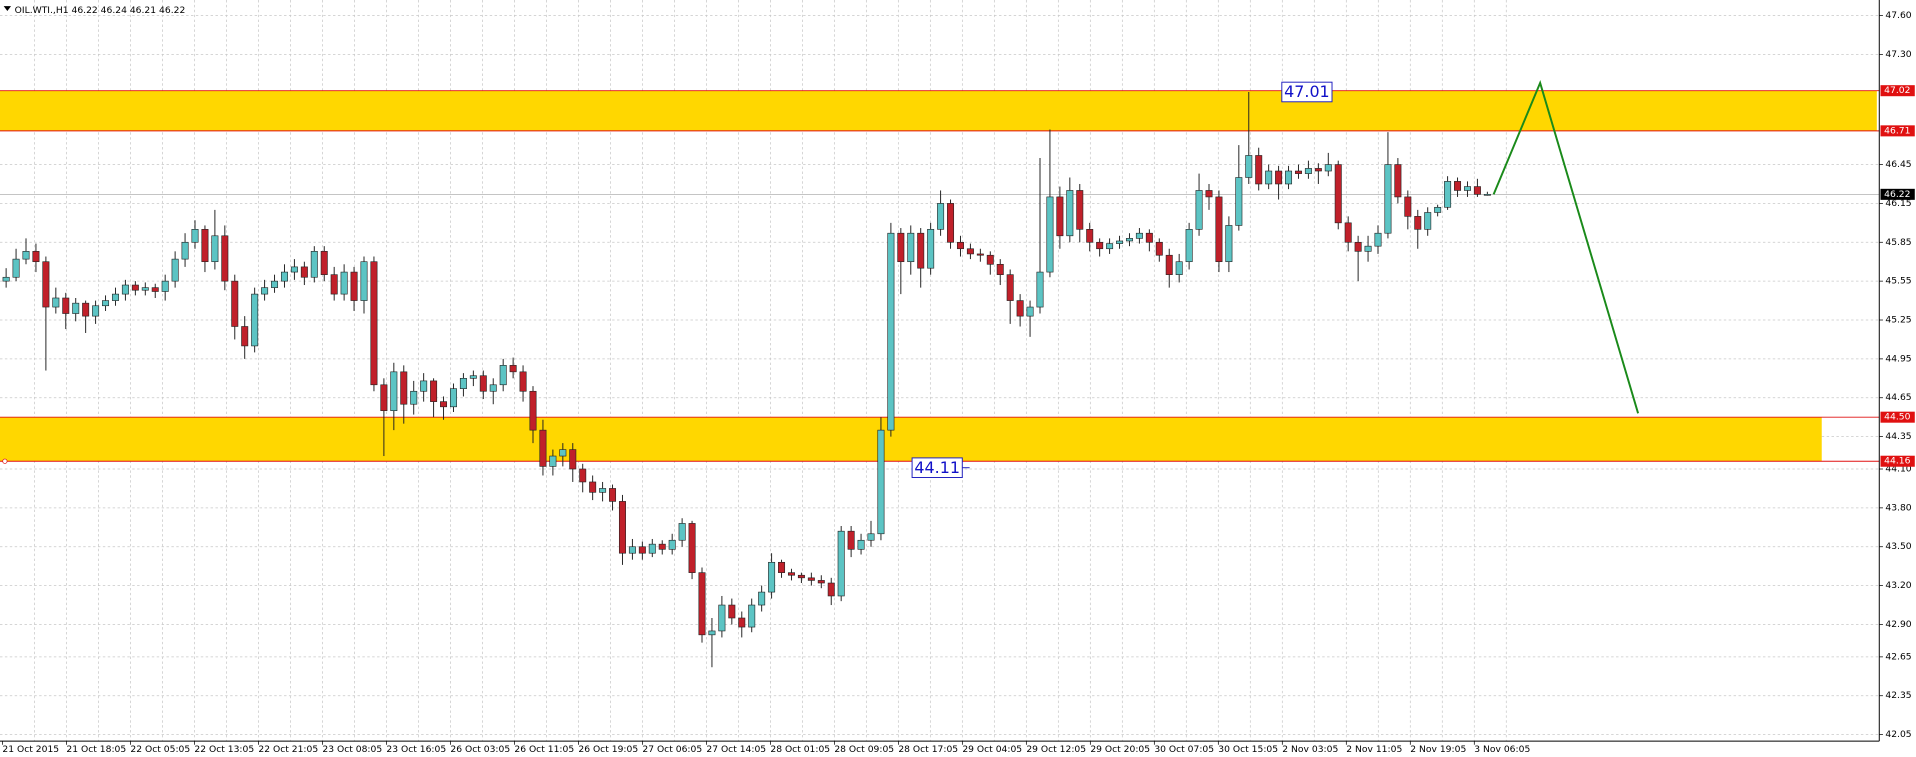  What do you see at coordinates (1898, 624) in the screenshot?
I see `y-tick-label: 42.90` at bounding box center [1898, 624].